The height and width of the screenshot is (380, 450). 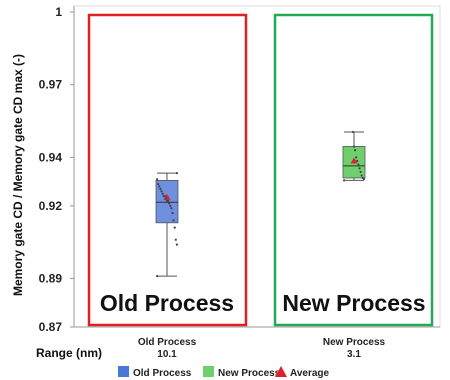 What do you see at coordinates (69, 353) in the screenshot?
I see `range-label: Range (nm)` at bounding box center [69, 353].